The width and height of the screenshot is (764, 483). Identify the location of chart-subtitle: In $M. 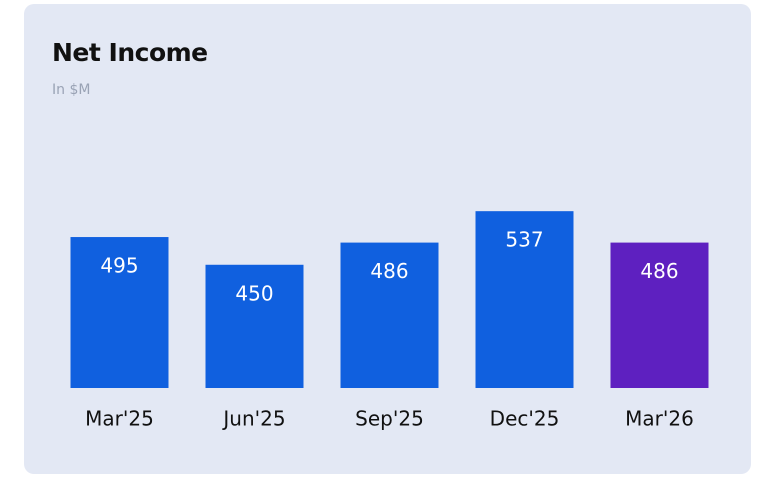
(71, 90).